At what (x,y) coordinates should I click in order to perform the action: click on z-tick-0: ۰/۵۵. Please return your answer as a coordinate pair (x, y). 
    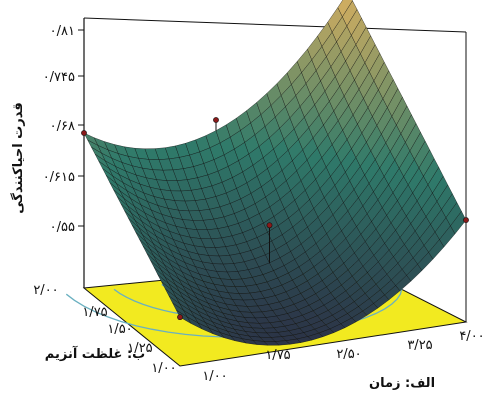
    Looking at the image, I should click on (62, 227).